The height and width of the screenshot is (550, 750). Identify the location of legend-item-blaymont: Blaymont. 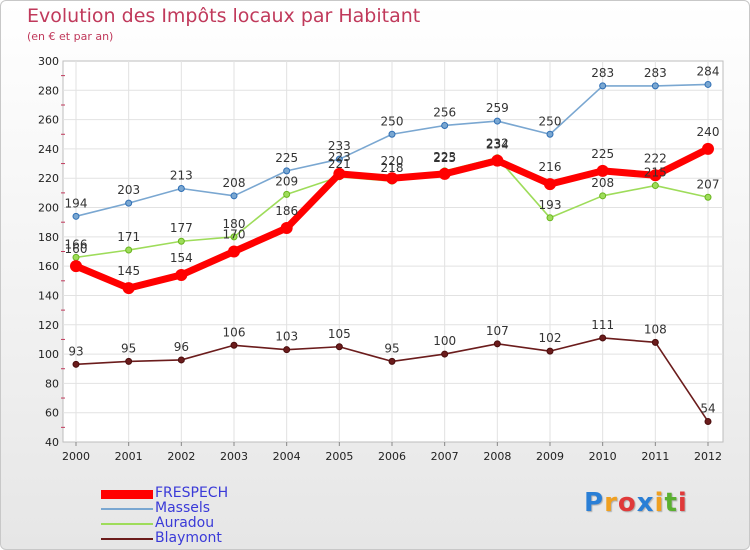
(201, 538).